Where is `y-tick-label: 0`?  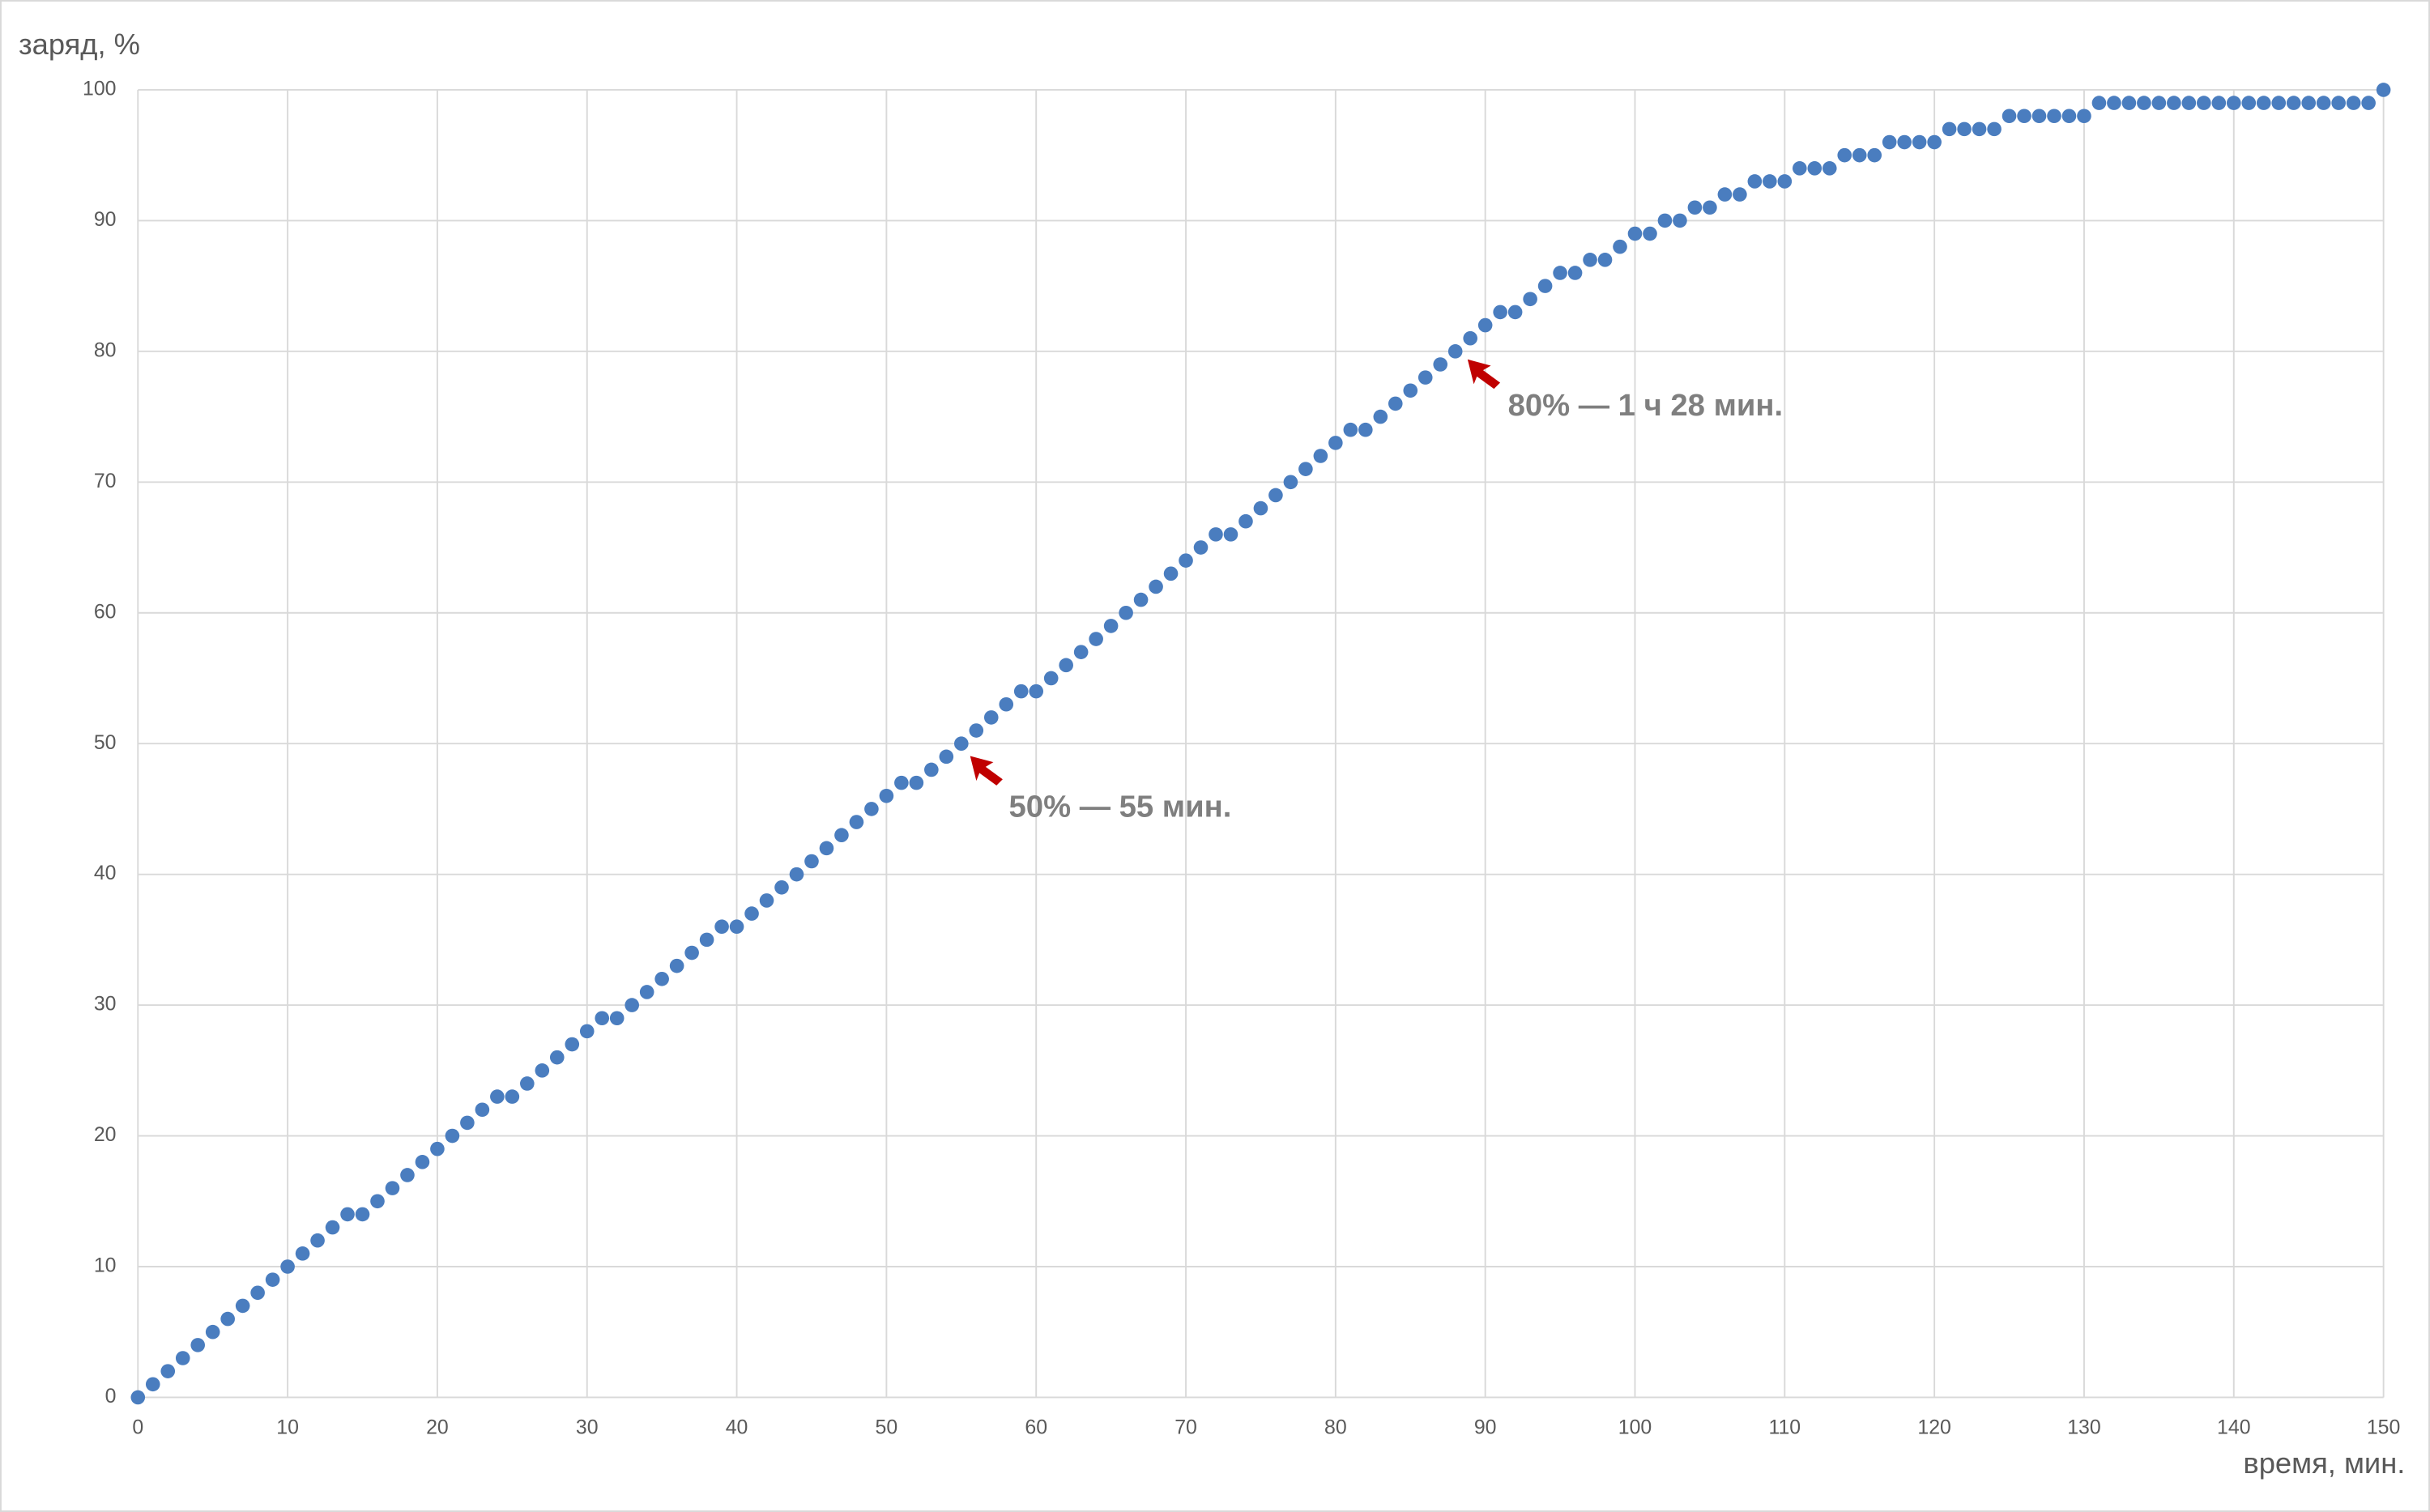
y-tick-label: 0 is located at coordinates (111, 1396).